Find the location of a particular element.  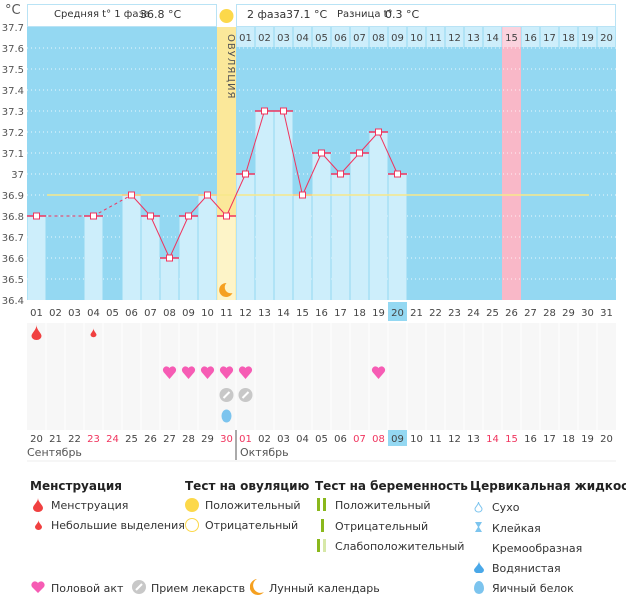

cycle-day-label: 06 is located at coordinates (340, 38).